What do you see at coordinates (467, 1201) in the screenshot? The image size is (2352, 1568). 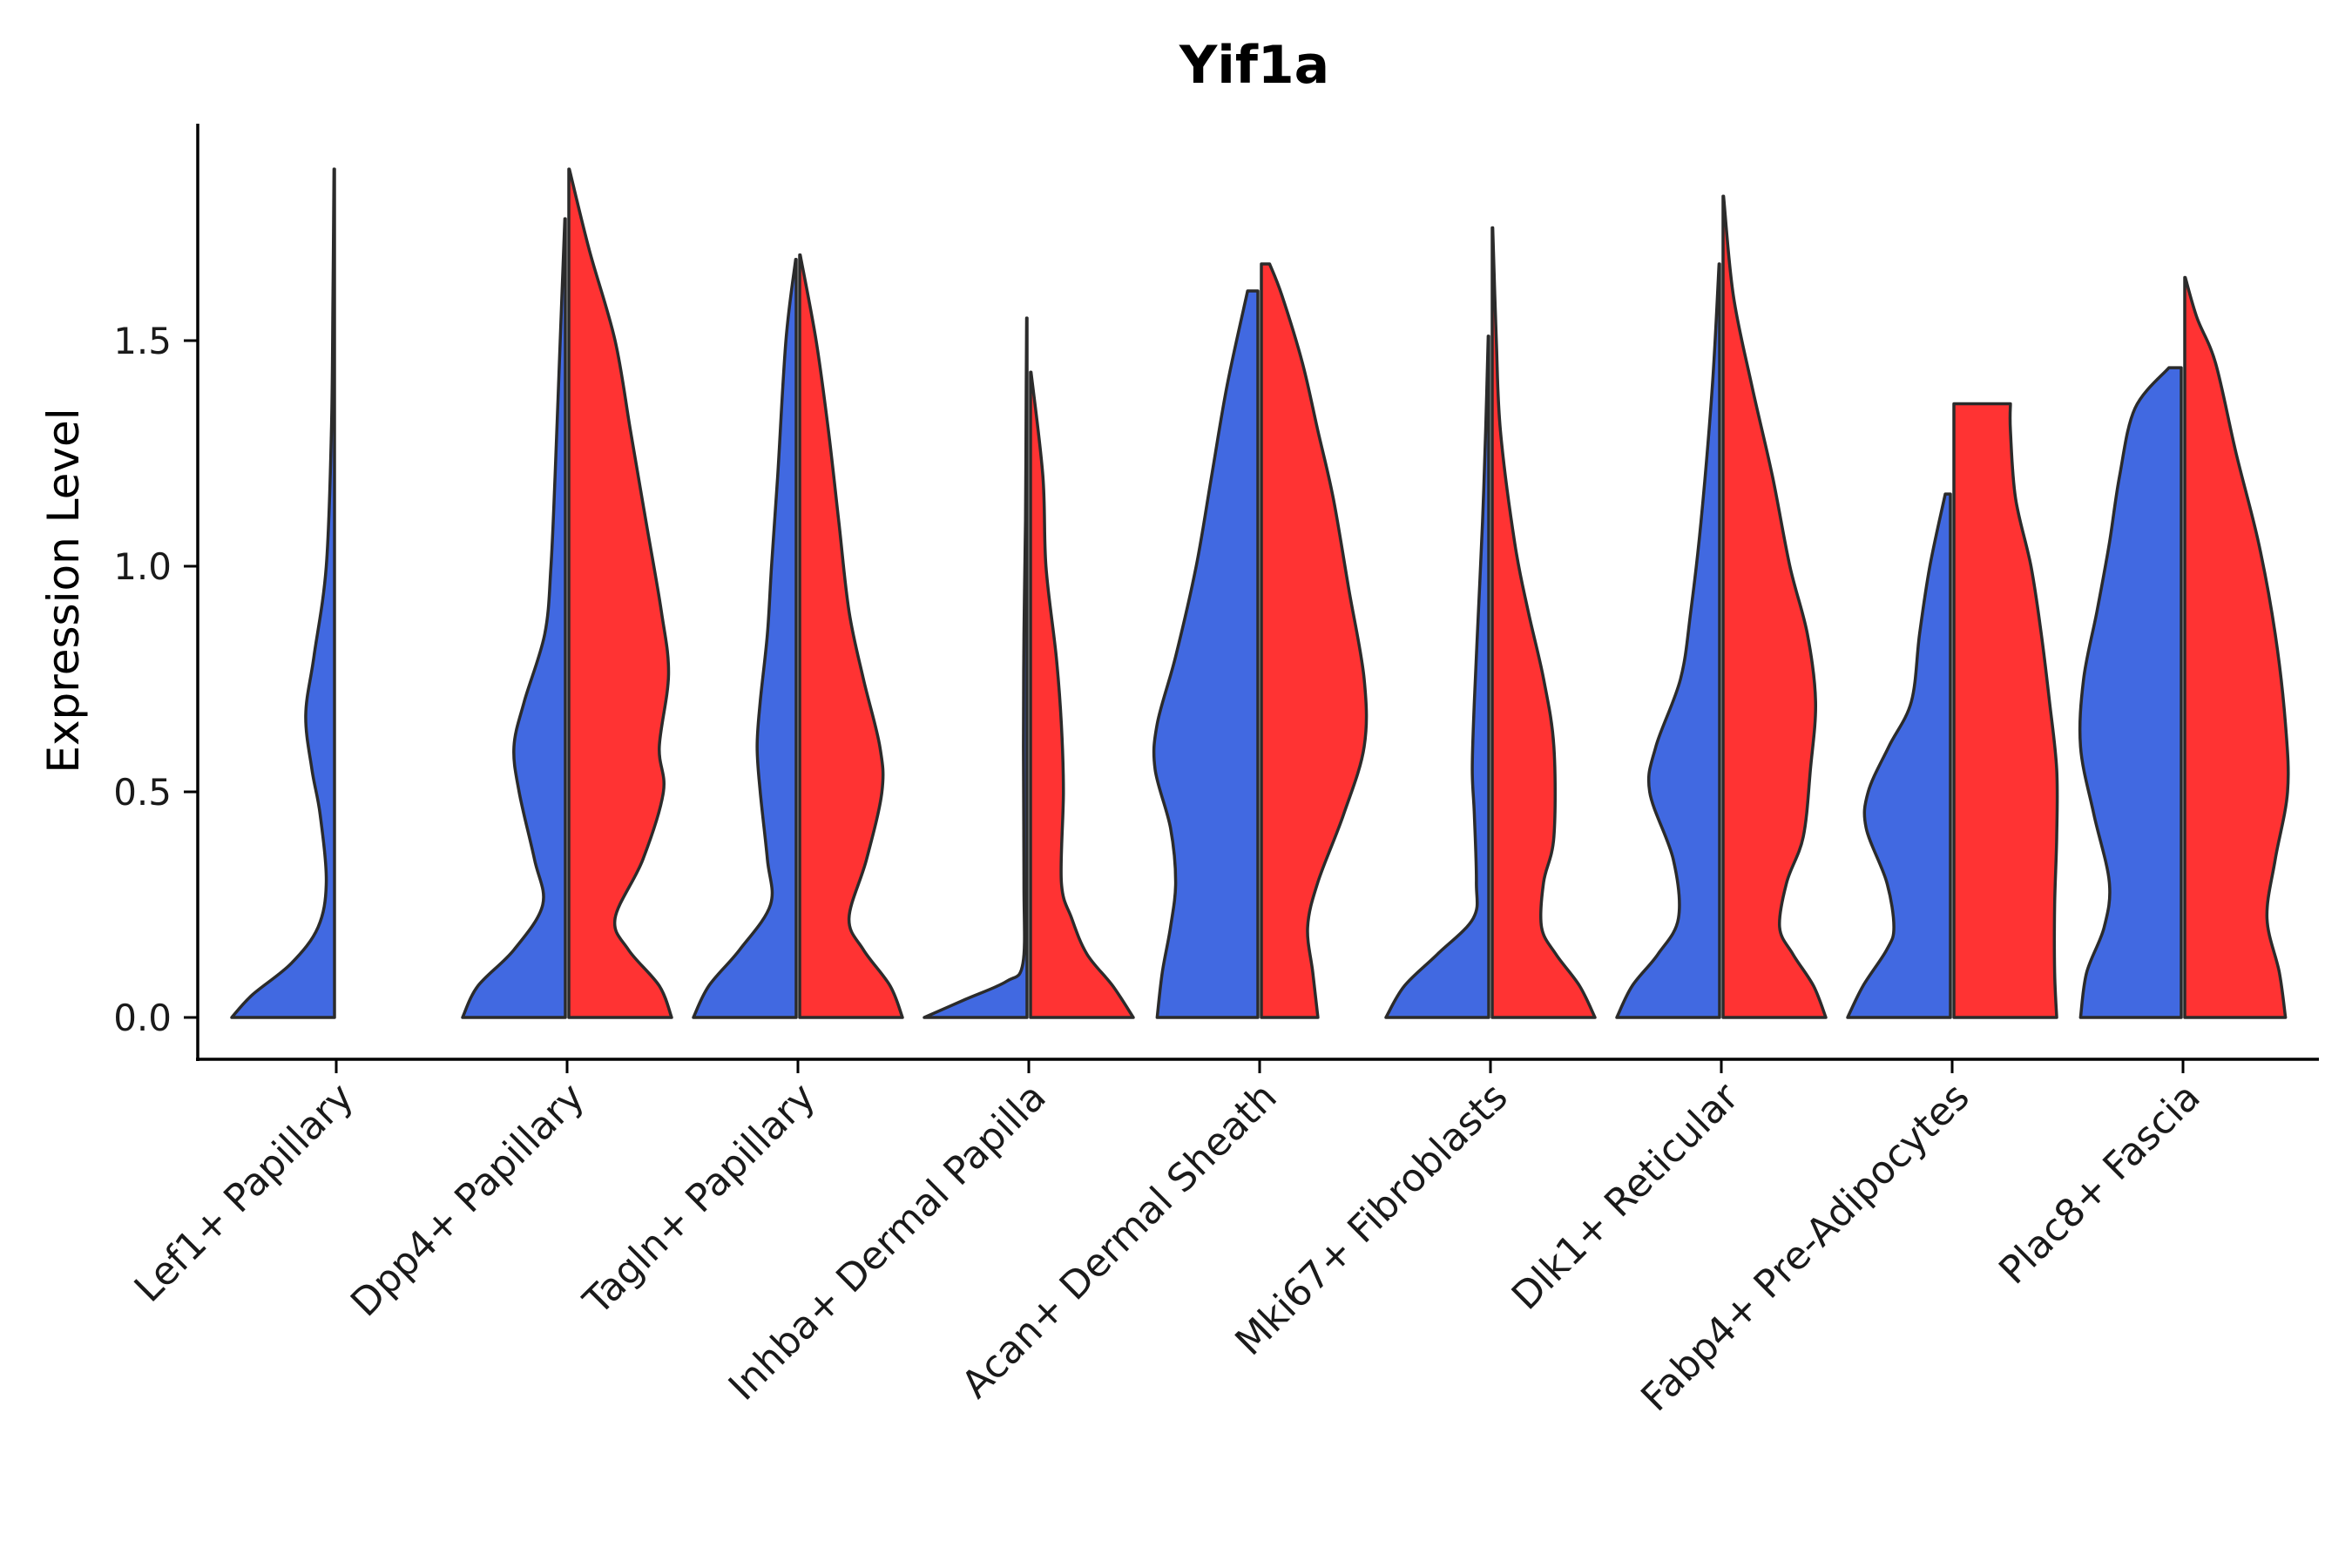 I see `x-tick-label: Dpp4+ Papillary` at bounding box center [467, 1201].